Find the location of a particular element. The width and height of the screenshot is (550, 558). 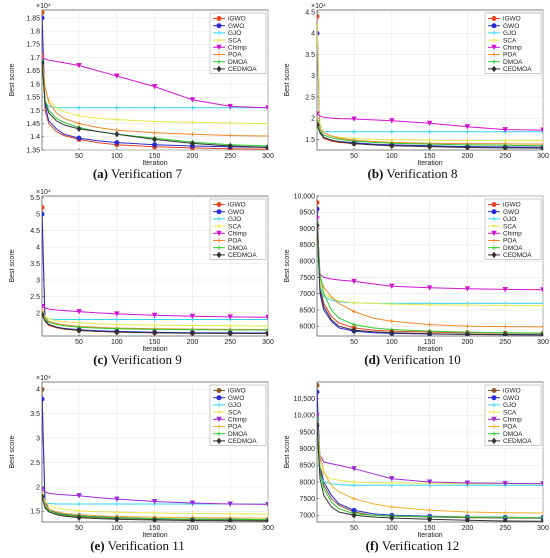

y-tick-label: 4 is located at coordinates (313, 34).